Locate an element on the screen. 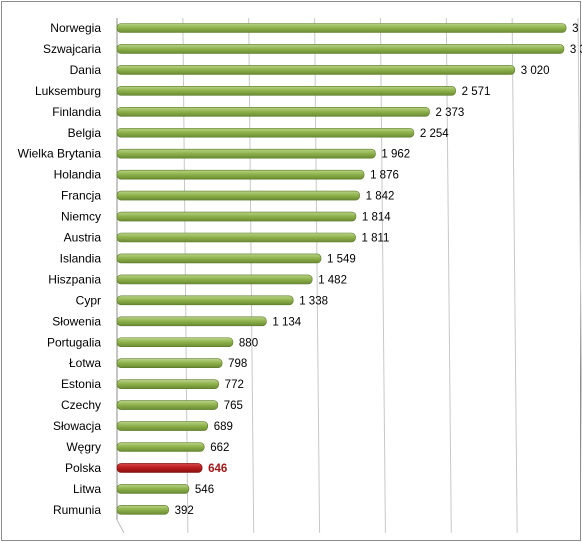 The height and width of the screenshot is (542, 582). category-label: Polska is located at coordinates (83, 468).